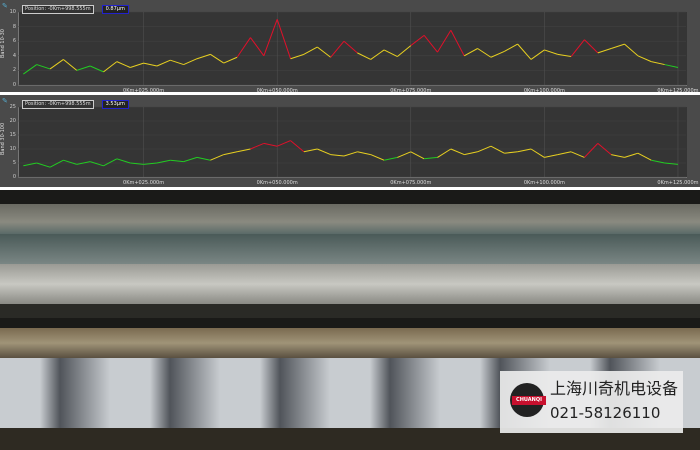 The width and height of the screenshot is (700, 450). What do you see at coordinates (14, 55) in the screenshot?
I see `y-tick-label: 4` at bounding box center [14, 55].